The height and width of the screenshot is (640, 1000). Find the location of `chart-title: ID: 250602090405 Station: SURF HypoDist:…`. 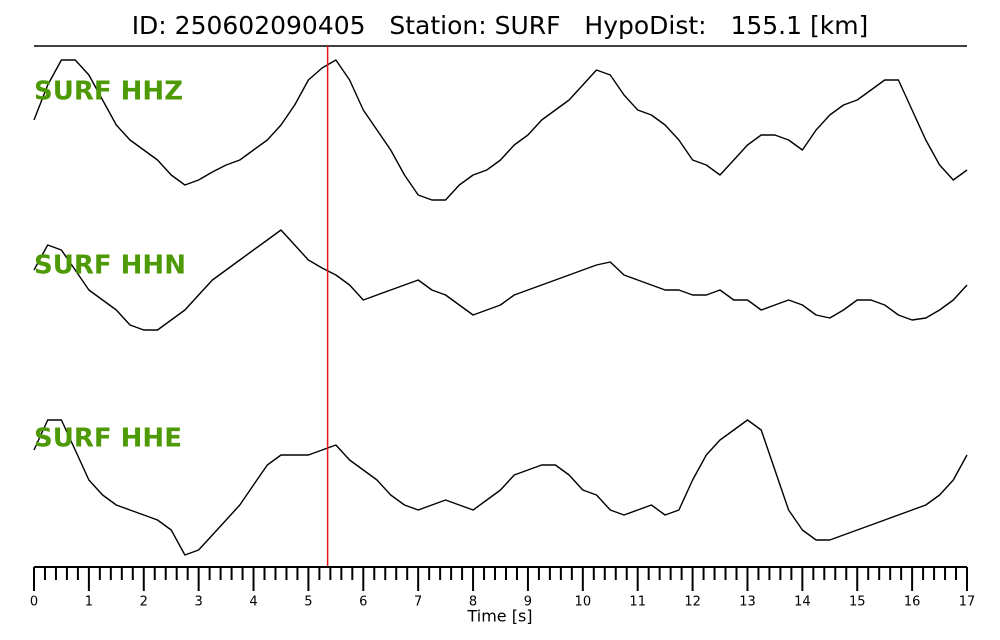

chart-title: ID: 250602090405 Station: SURF HypoDist:… is located at coordinates (500, 25).